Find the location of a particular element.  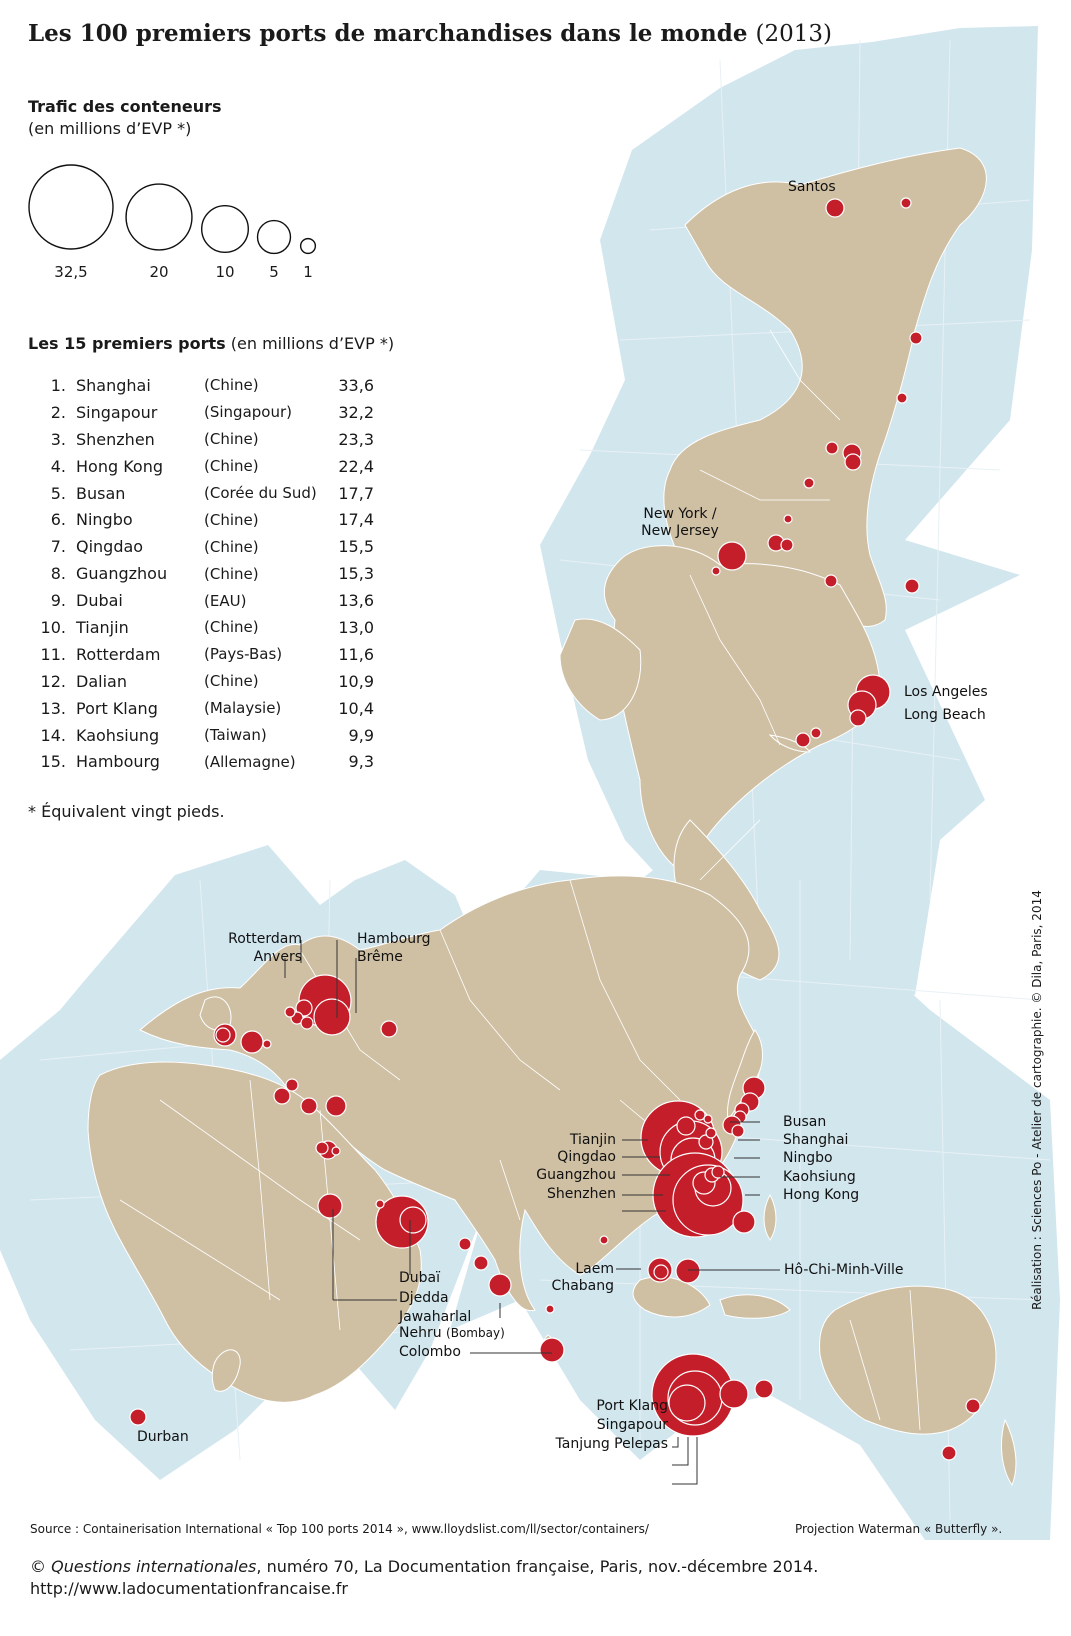

ranking-row: 8. Guangzhou (Chine) 15,3 is located at coordinates (200, 573).